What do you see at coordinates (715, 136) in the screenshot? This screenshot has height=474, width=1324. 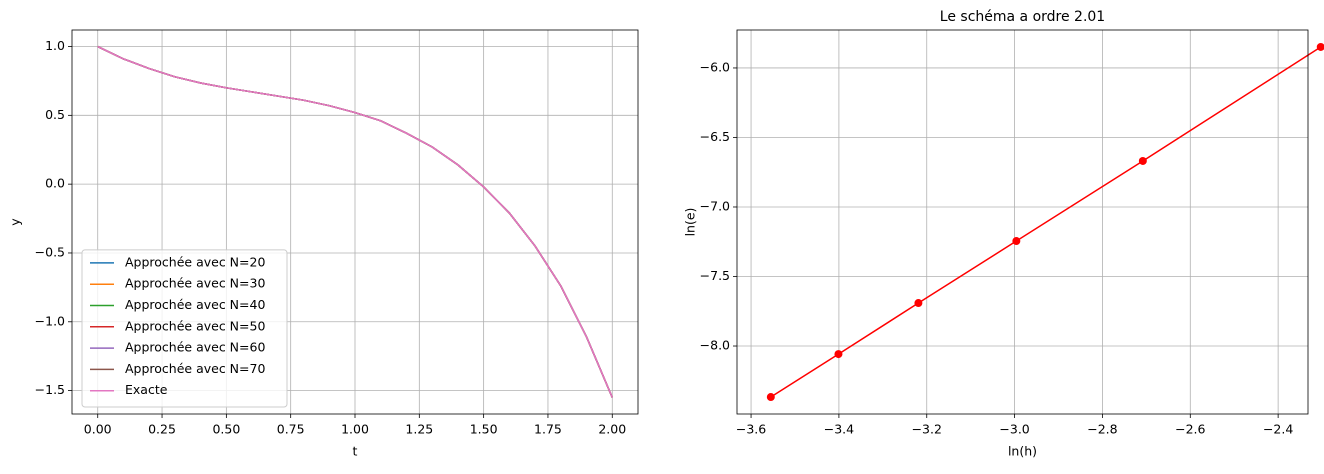 I see `y-tick-label: −6.5` at bounding box center [715, 136].